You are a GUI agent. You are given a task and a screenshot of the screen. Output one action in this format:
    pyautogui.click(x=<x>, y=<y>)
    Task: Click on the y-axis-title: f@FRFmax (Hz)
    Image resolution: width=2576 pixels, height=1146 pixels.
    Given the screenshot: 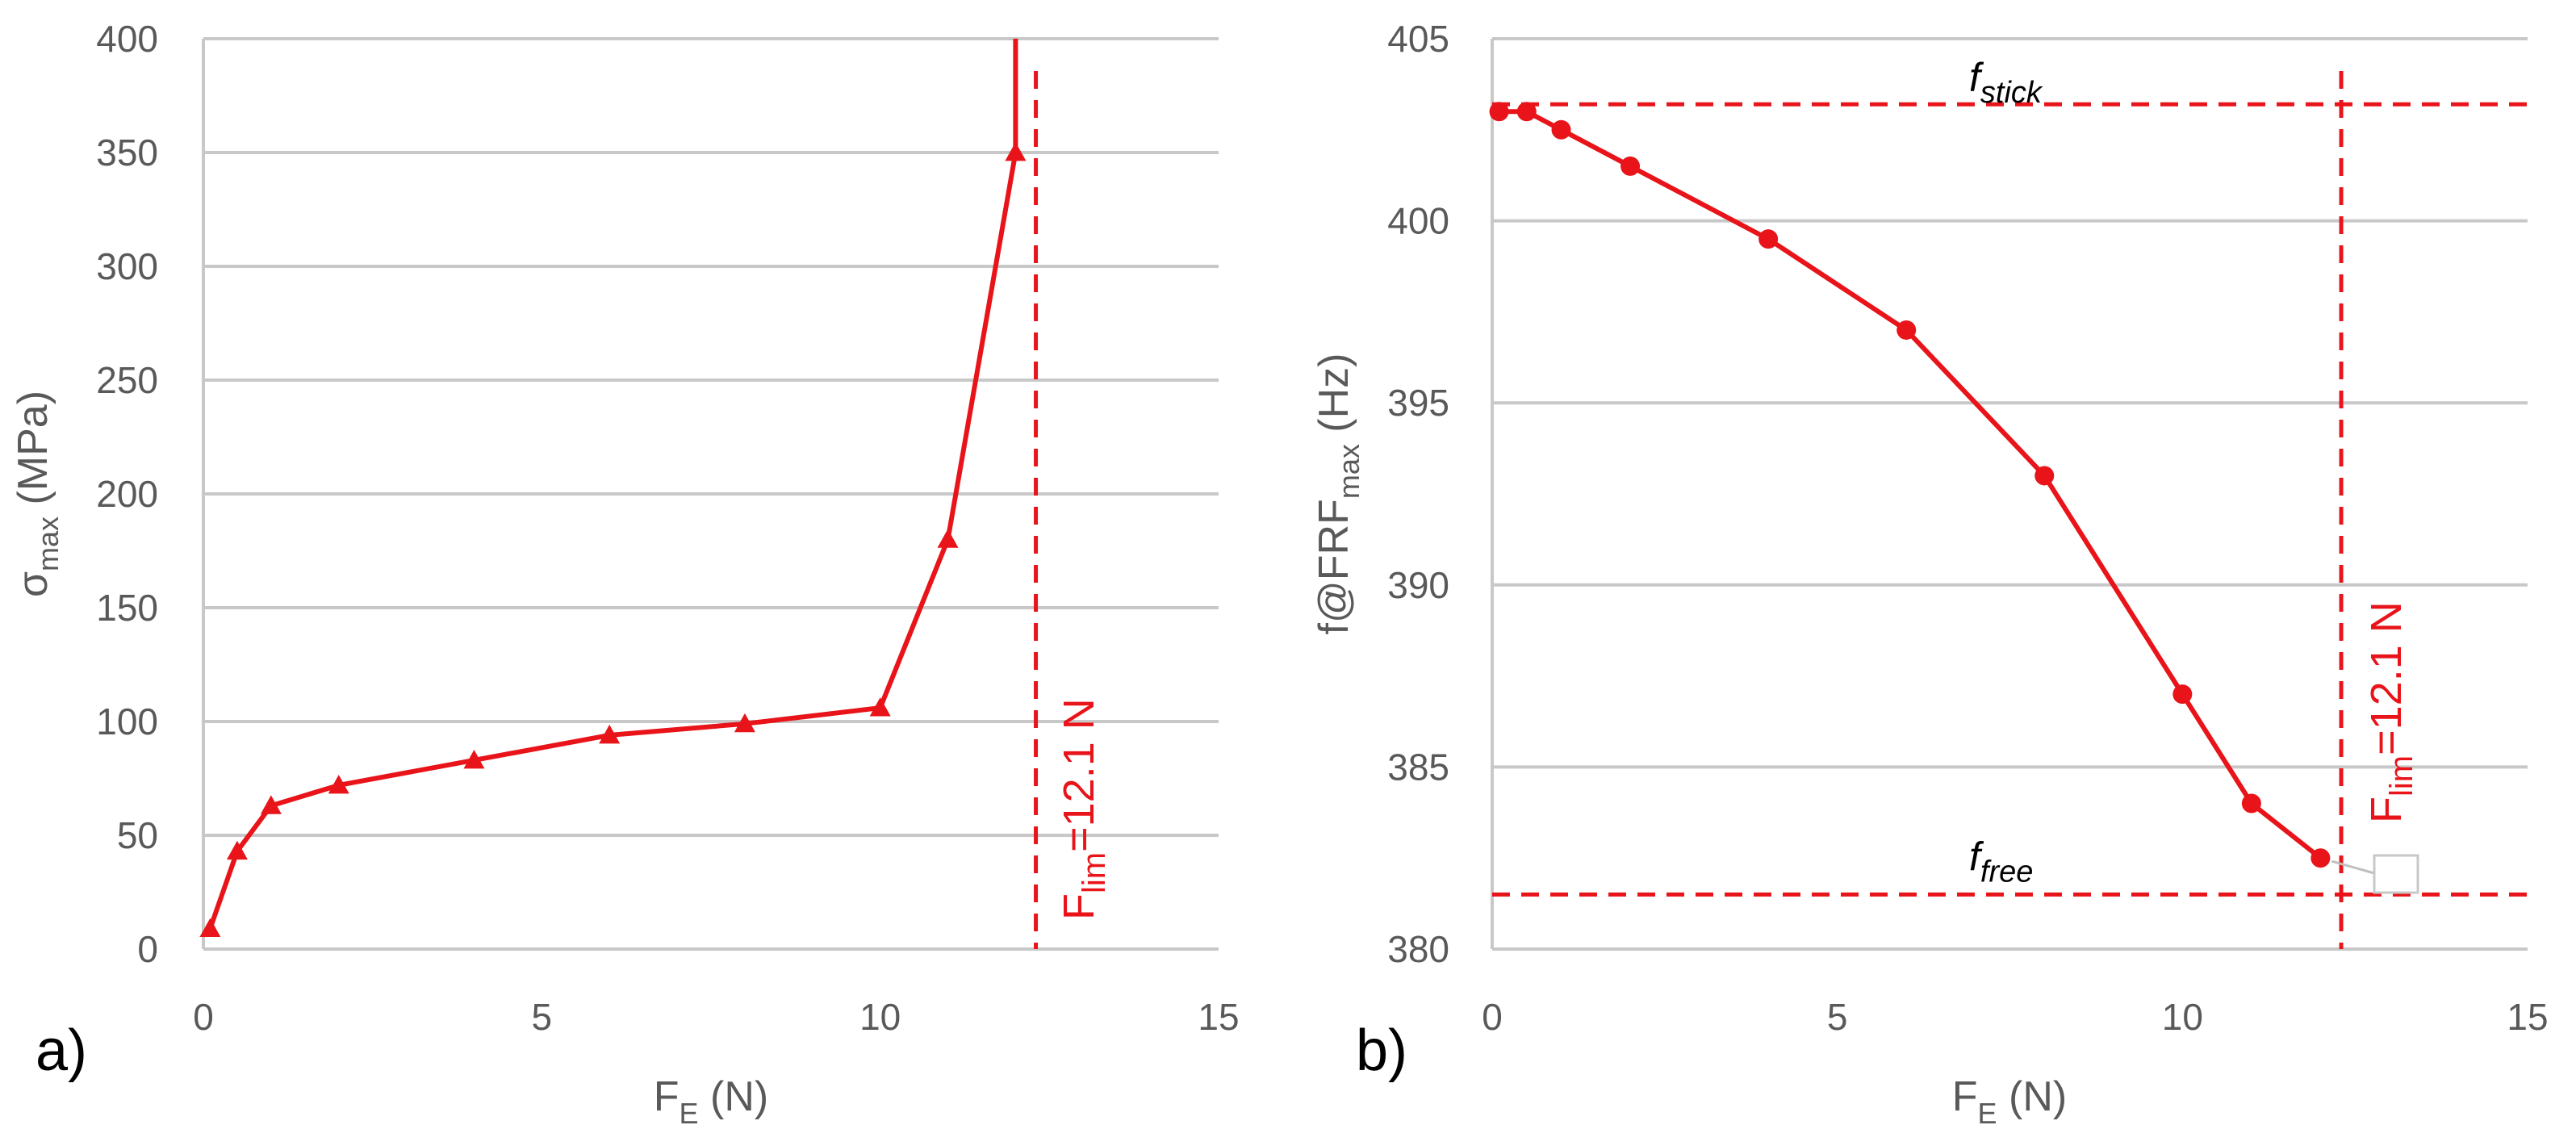 What is the action you would take?
    pyautogui.click(x=1338, y=494)
    